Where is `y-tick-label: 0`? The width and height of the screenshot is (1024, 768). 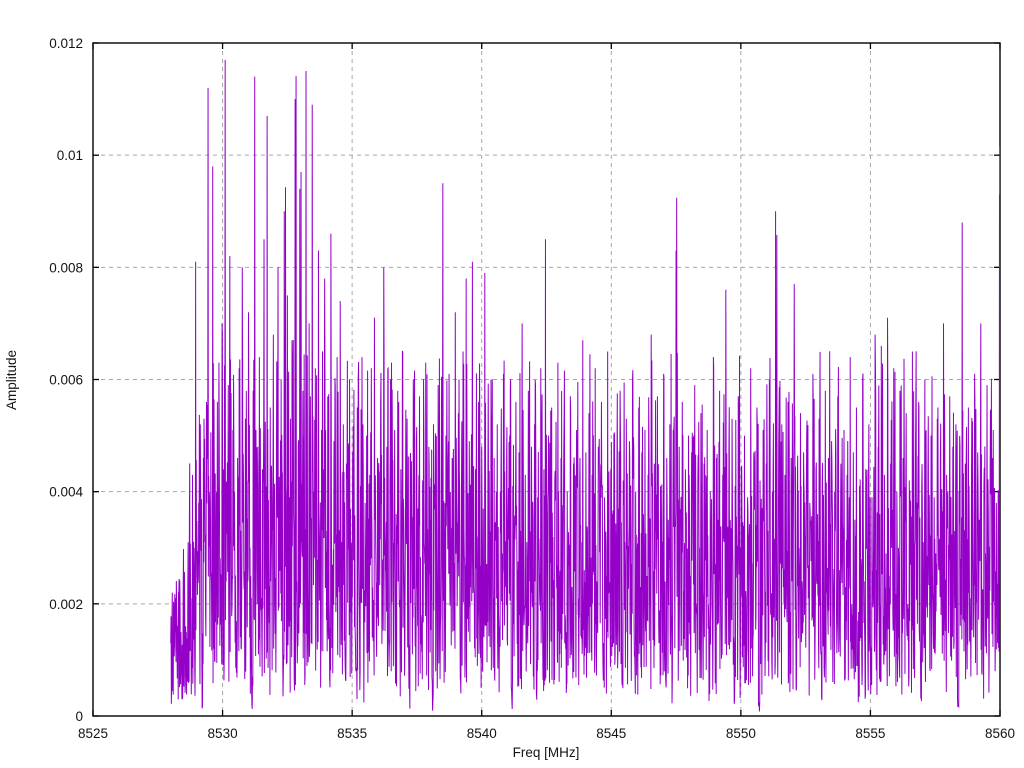 y-tick-label: 0 is located at coordinates (79, 716).